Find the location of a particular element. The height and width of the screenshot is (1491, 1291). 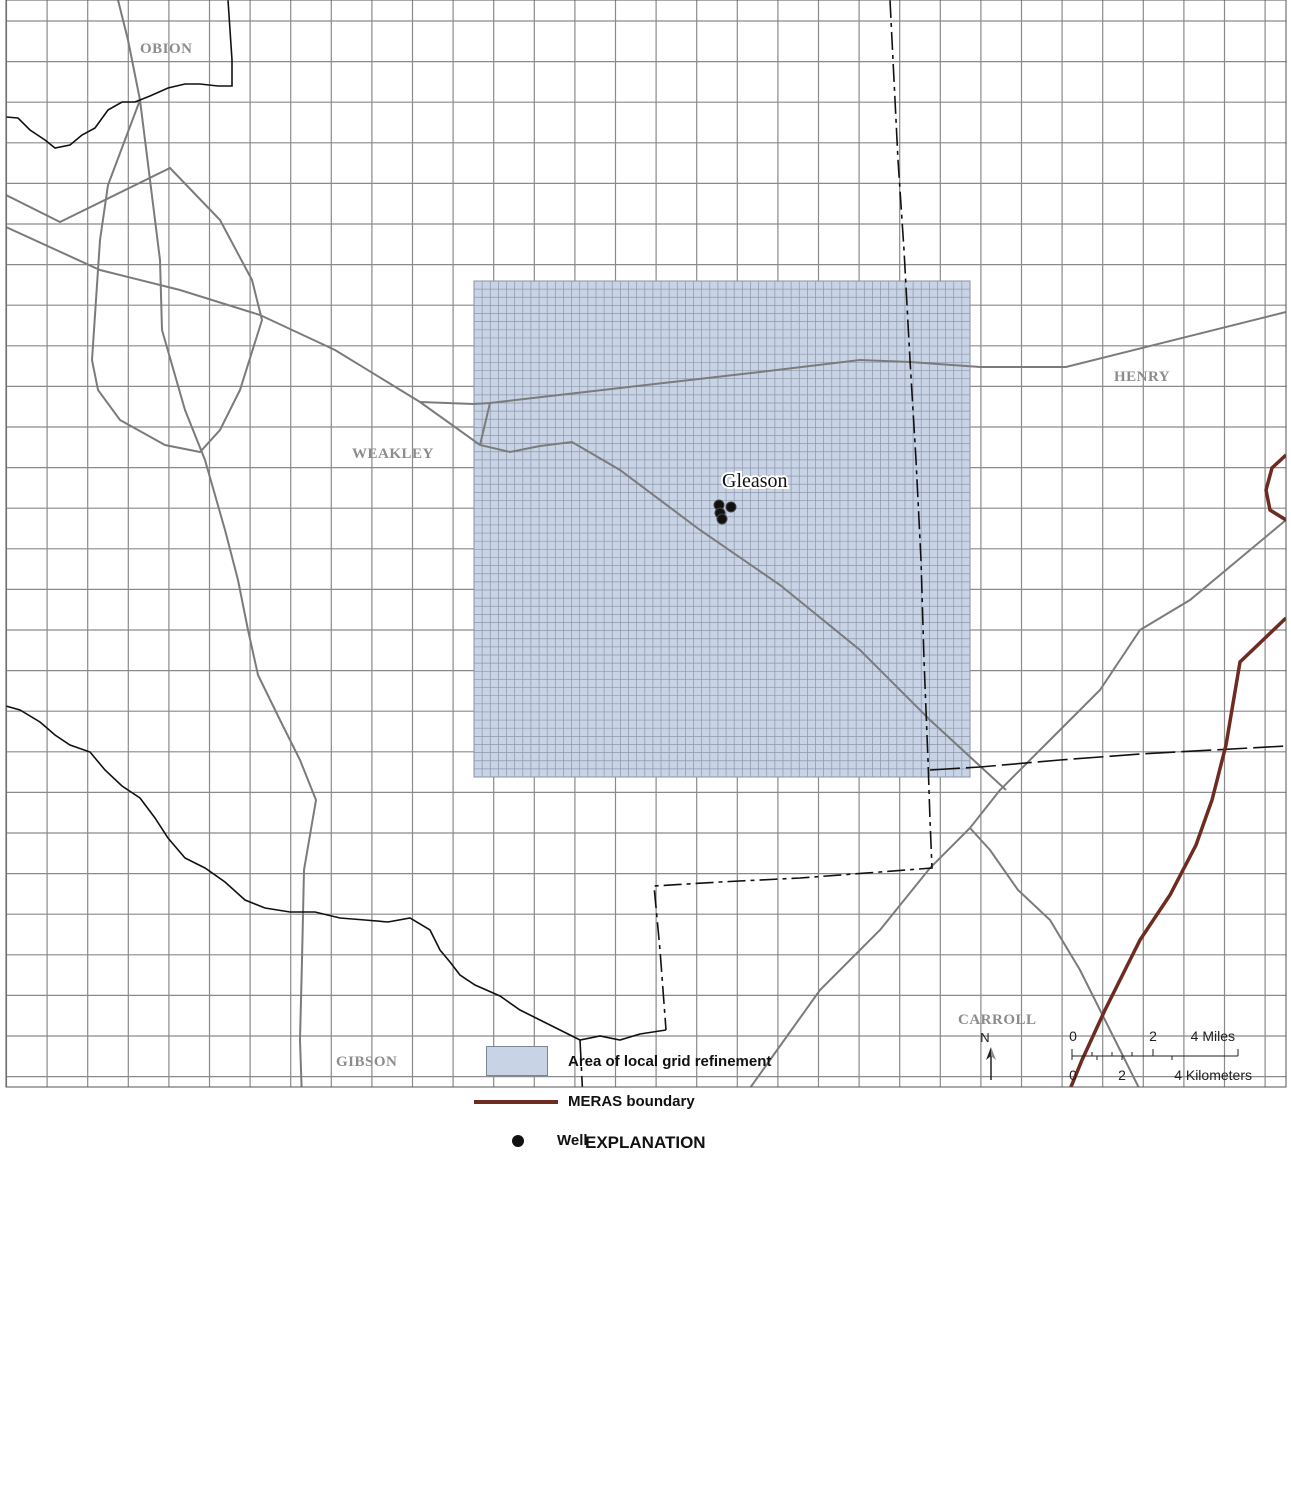

legend-title: EXPLANATION is located at coordinates (645, 1142).